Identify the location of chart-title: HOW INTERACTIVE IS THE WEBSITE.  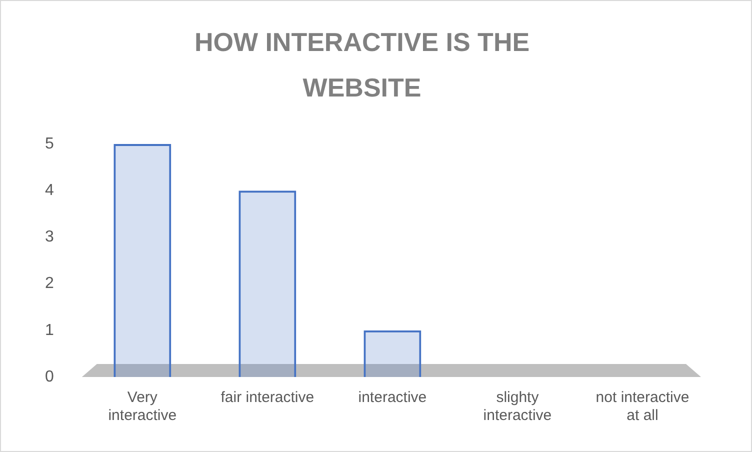
(362, 64).